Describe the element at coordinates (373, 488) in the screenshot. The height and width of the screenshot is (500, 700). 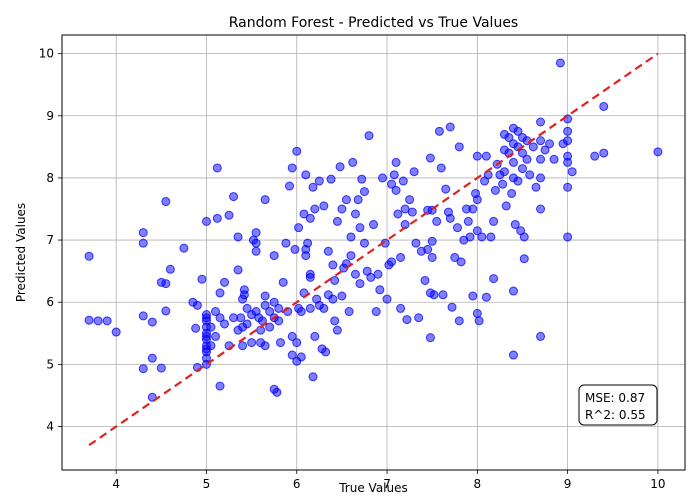
I see `x-axis-title: True Values` at that location.